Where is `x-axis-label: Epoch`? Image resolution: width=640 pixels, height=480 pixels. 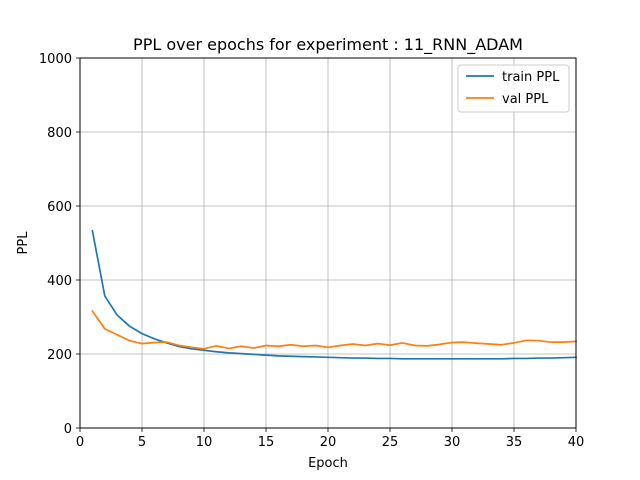 x-axis-label: Epoch is located at coordinates (328, 463).